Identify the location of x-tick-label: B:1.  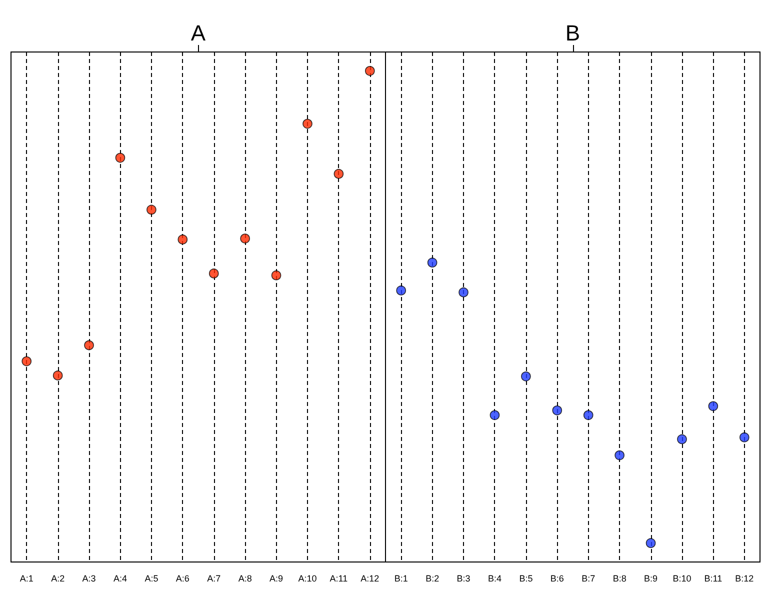
(401, 579).